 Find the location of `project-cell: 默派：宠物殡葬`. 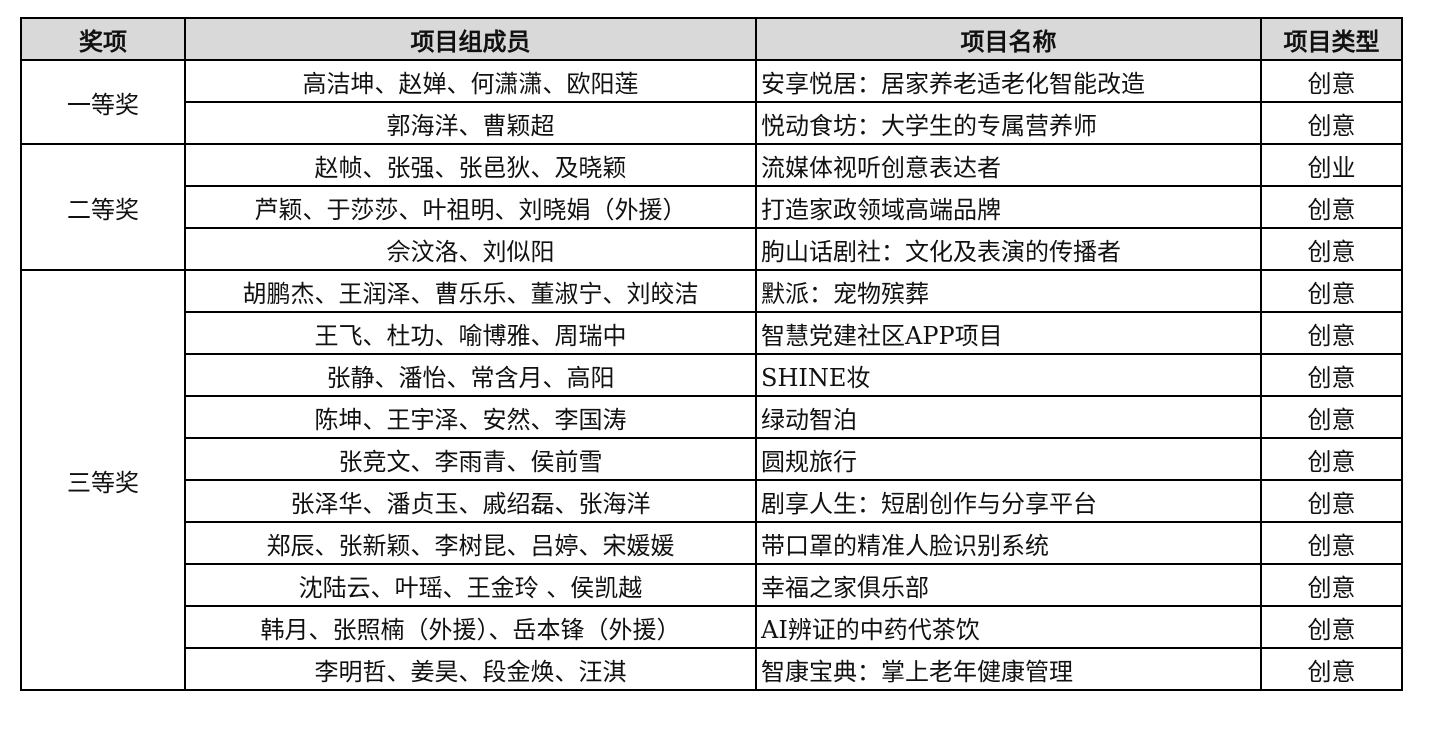

project-cell: 默派：宠物殡葬 is located at coordinates (1008, 291).